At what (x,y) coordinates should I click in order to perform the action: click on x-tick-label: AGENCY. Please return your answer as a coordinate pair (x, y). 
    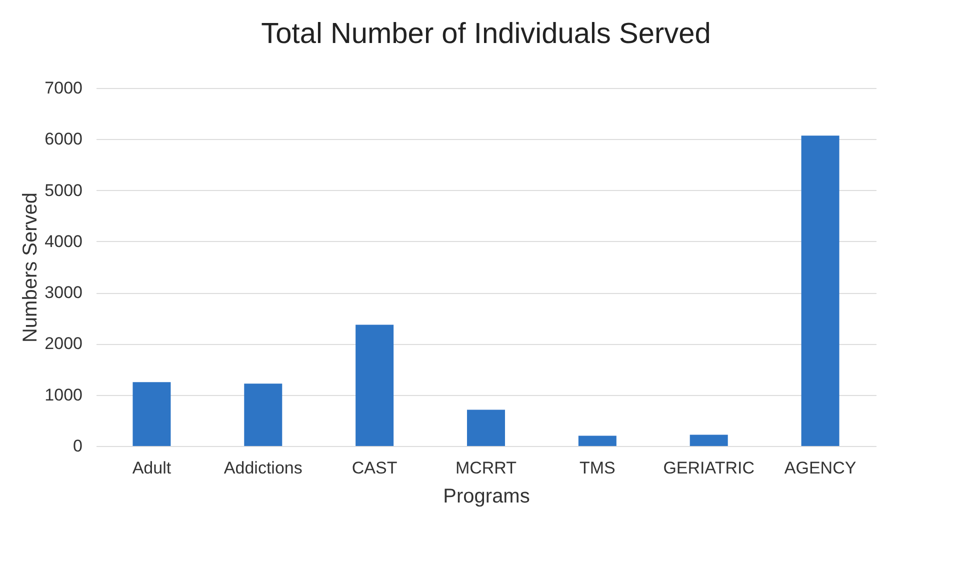
    Looking at the image, I should click on (820, 468).